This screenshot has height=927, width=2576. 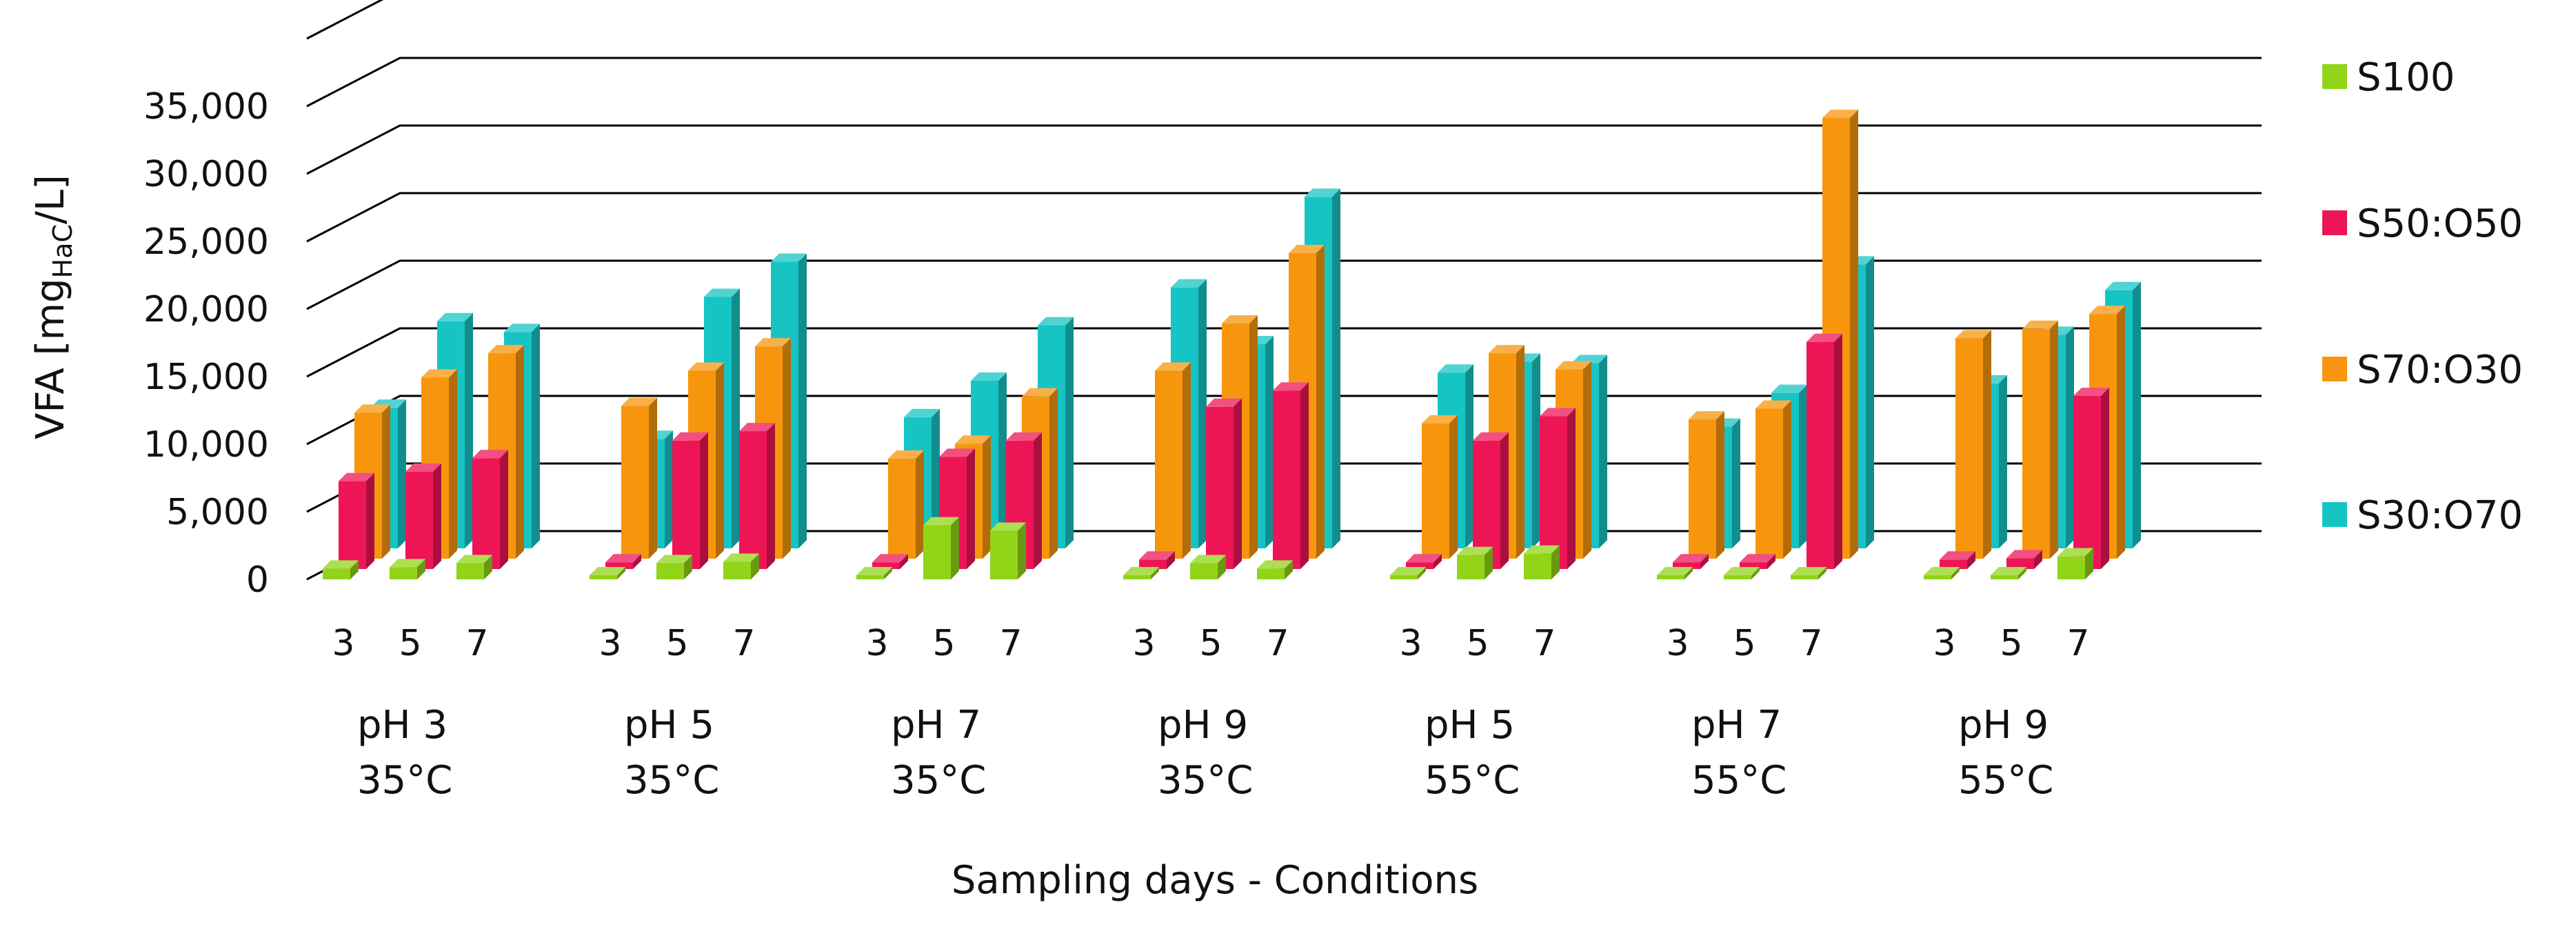 I want to click on bar-s100-ph-5-55-c-d3, so click(x=1408, y=573).